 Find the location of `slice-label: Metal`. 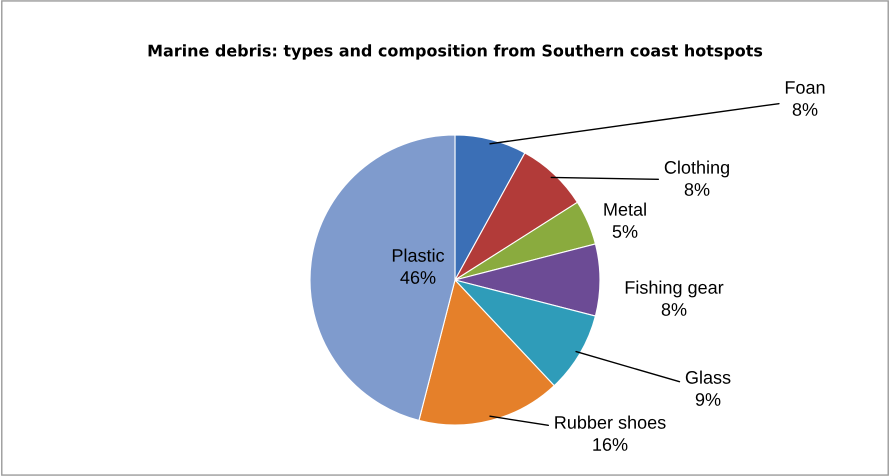

slice-label: Metal is located at coordinates (625, 209).